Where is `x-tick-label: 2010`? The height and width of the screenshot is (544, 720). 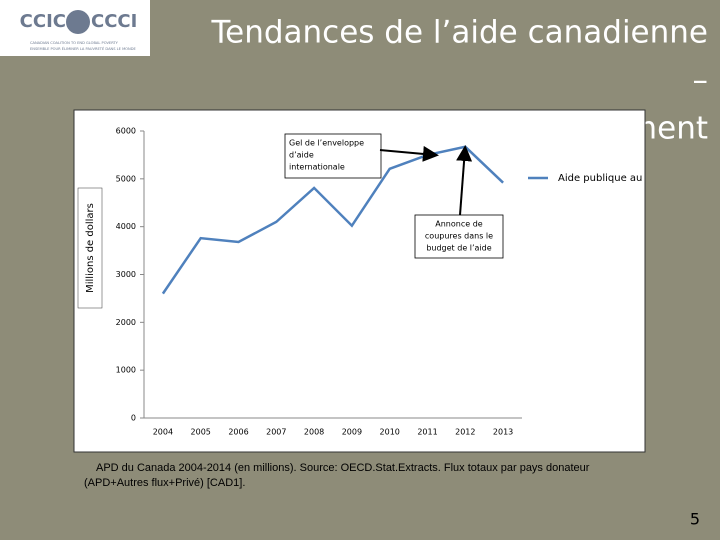
x-tick-label: 2010 is located at coordinates (390, 432).